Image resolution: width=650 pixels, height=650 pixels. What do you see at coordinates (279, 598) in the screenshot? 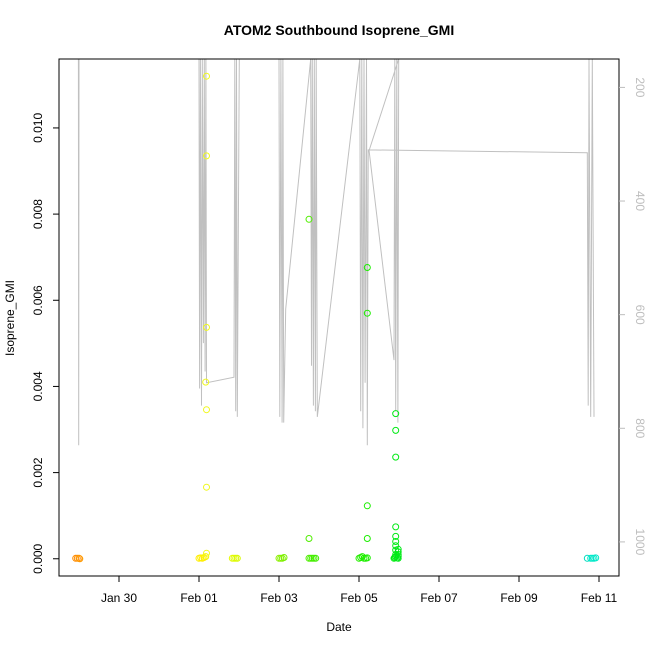
I see `x-tick-label: Feb 03` at bounding box center [279, 598].